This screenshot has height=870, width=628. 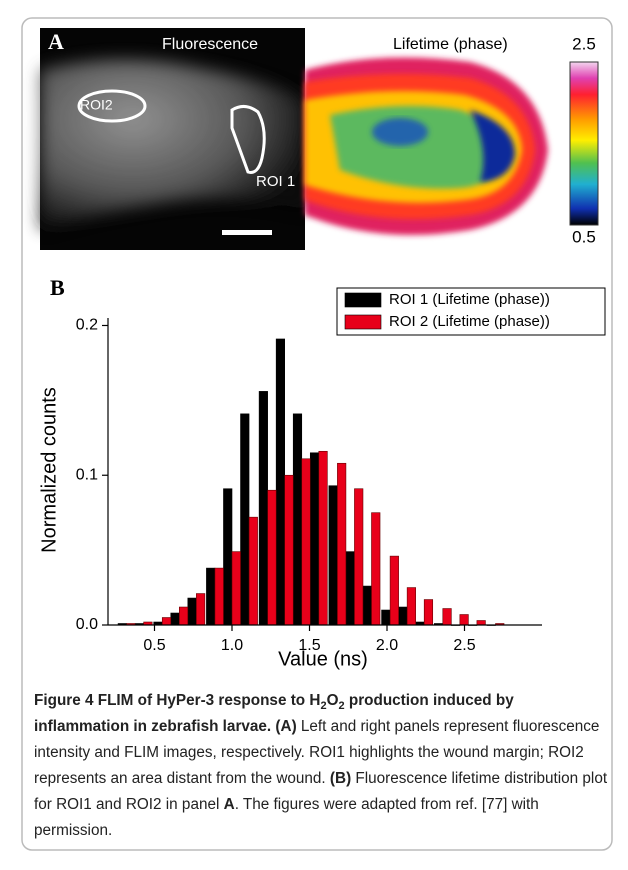 What do you see at coordinates (426, 146) in the screenshot?
I see `lifetime-image` at bounding box center [426, 146].